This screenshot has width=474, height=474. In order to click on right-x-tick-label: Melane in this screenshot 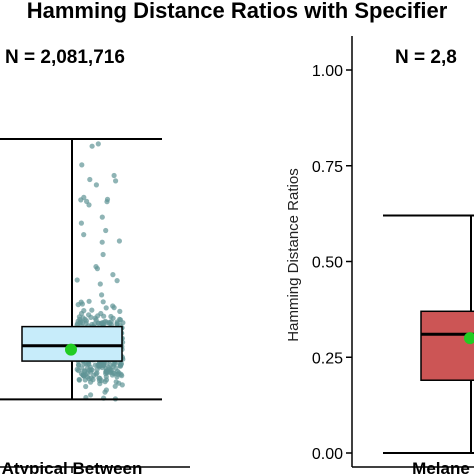, I will do `click(441, 466)`.